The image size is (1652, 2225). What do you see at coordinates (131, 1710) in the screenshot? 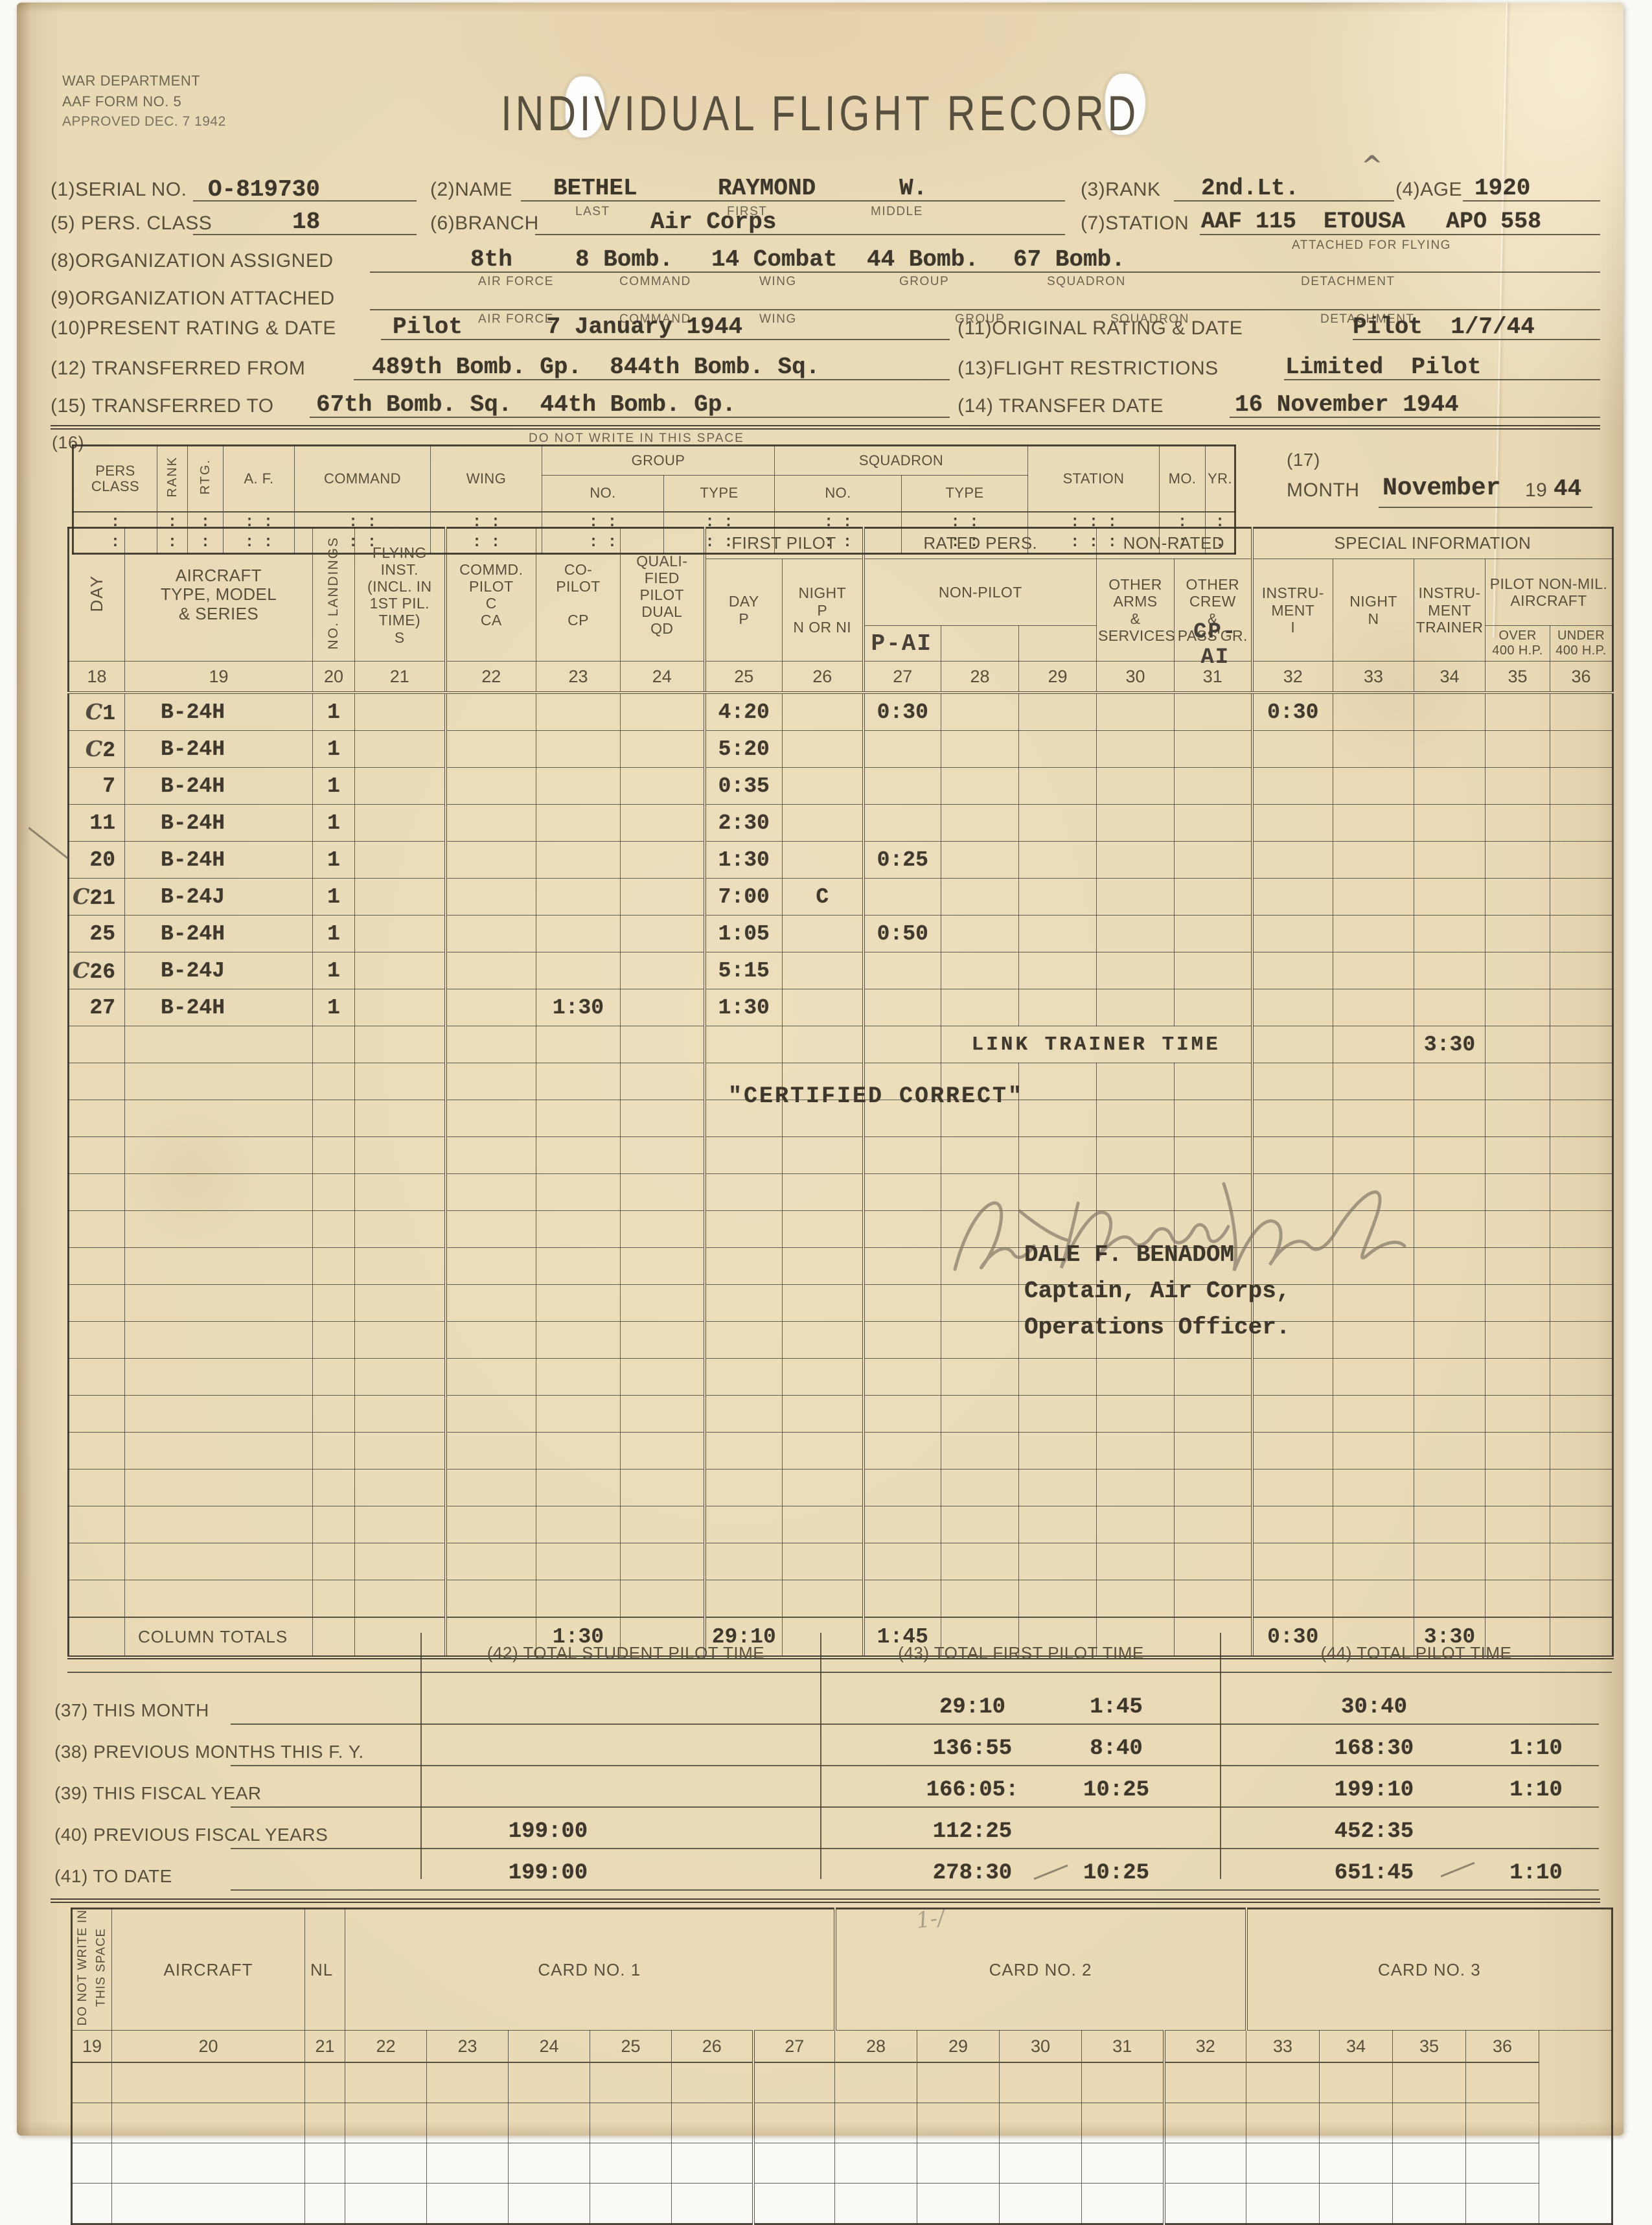
I see `row37-label: (37) THIS MONTH` at bounding box center [131, 1710].